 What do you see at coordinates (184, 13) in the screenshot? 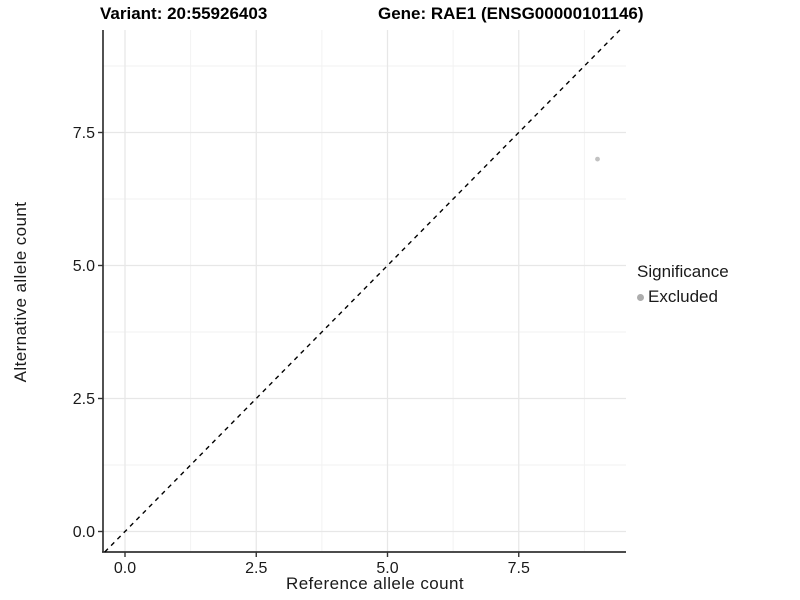
I see `plot-title-variant: Variant: 20:55926403` at bounding box center [184, 13].